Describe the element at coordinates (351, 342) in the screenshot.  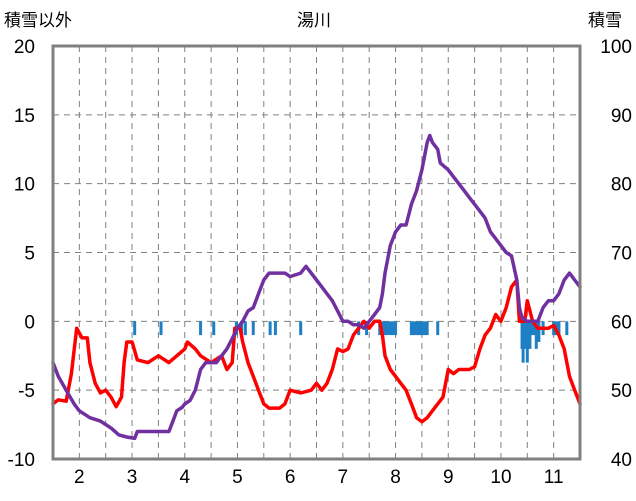
I see `bar-series` at that location.